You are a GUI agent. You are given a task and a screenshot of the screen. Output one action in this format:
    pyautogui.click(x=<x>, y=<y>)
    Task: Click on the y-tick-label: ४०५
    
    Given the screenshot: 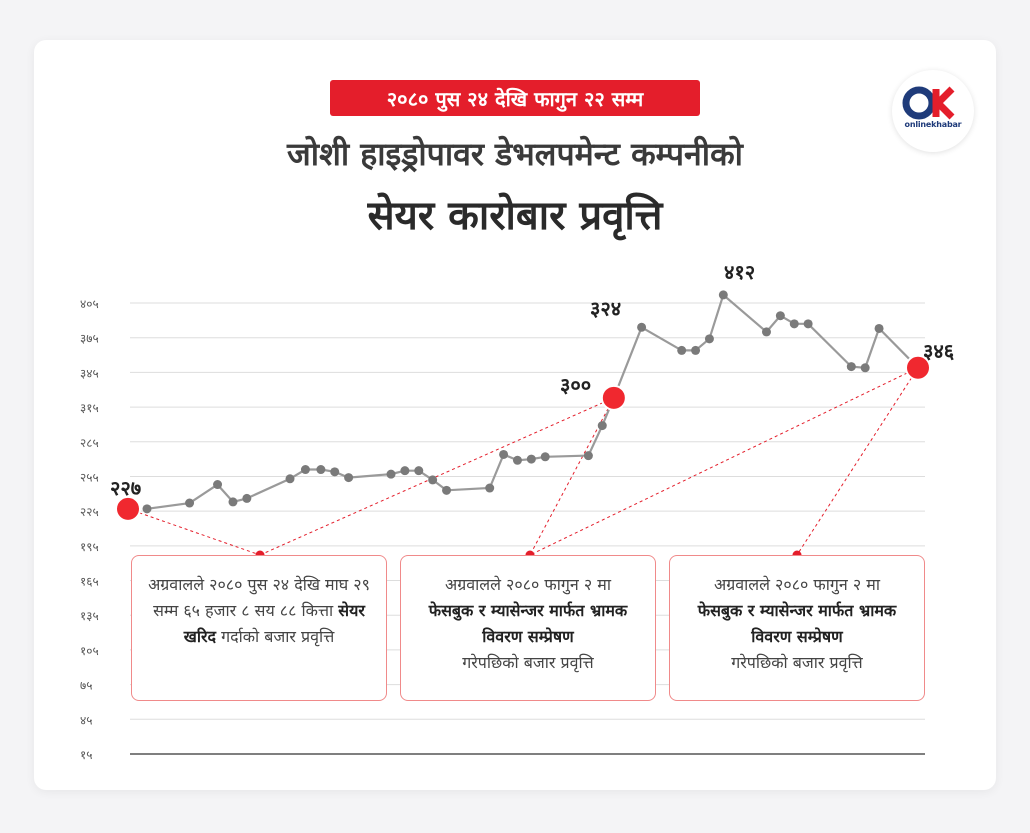 What is the action you would take?
    pyautogui.click(x=89, y=304)
    